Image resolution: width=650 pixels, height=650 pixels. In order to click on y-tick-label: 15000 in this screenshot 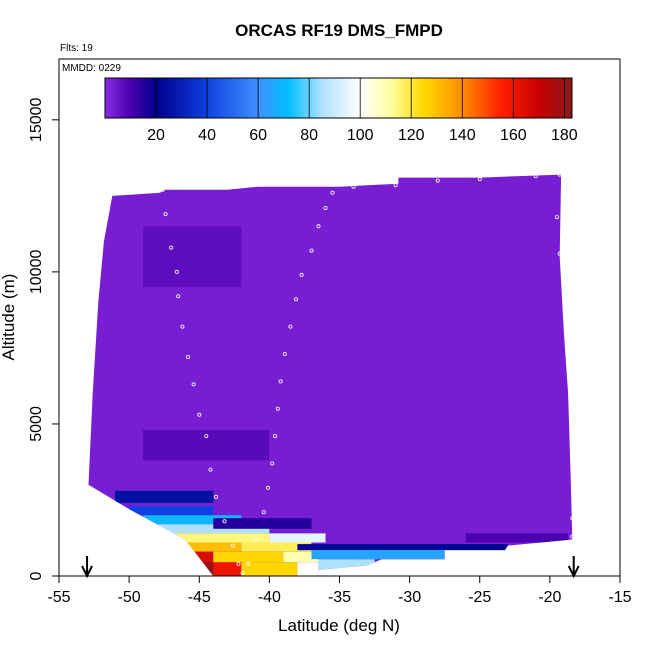, I will do `click(36, 119)`.